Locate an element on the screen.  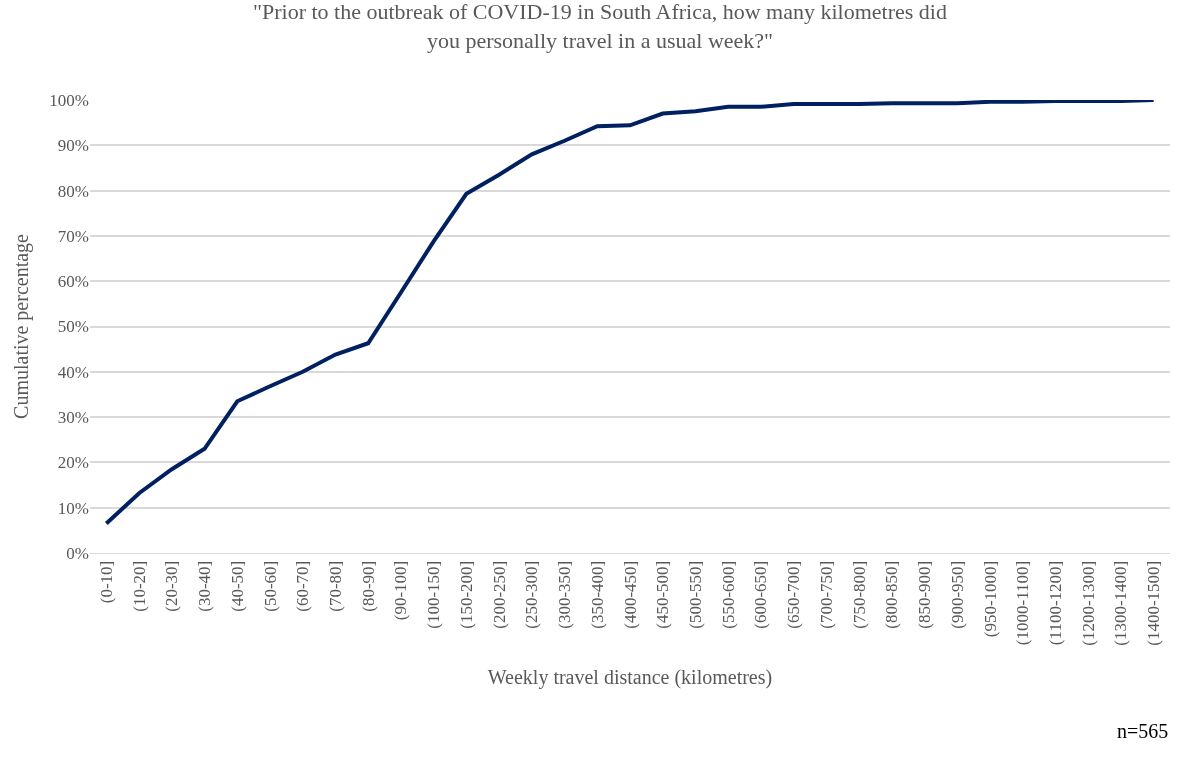
x-tick-label: (80-90] is located at coordinates (368, 586).